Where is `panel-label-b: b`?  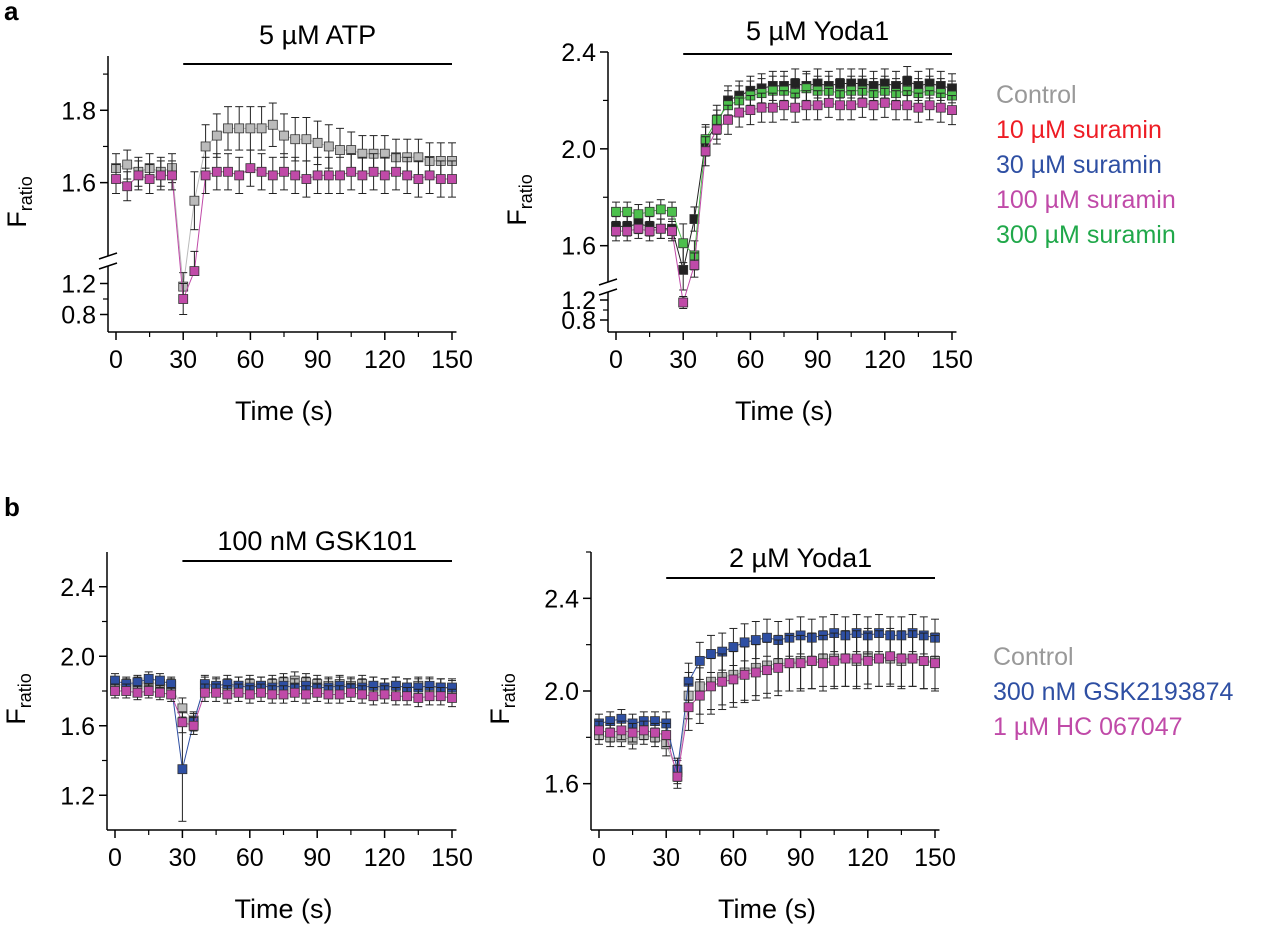
panel-label-b: b is located at coordinates (12, 507).